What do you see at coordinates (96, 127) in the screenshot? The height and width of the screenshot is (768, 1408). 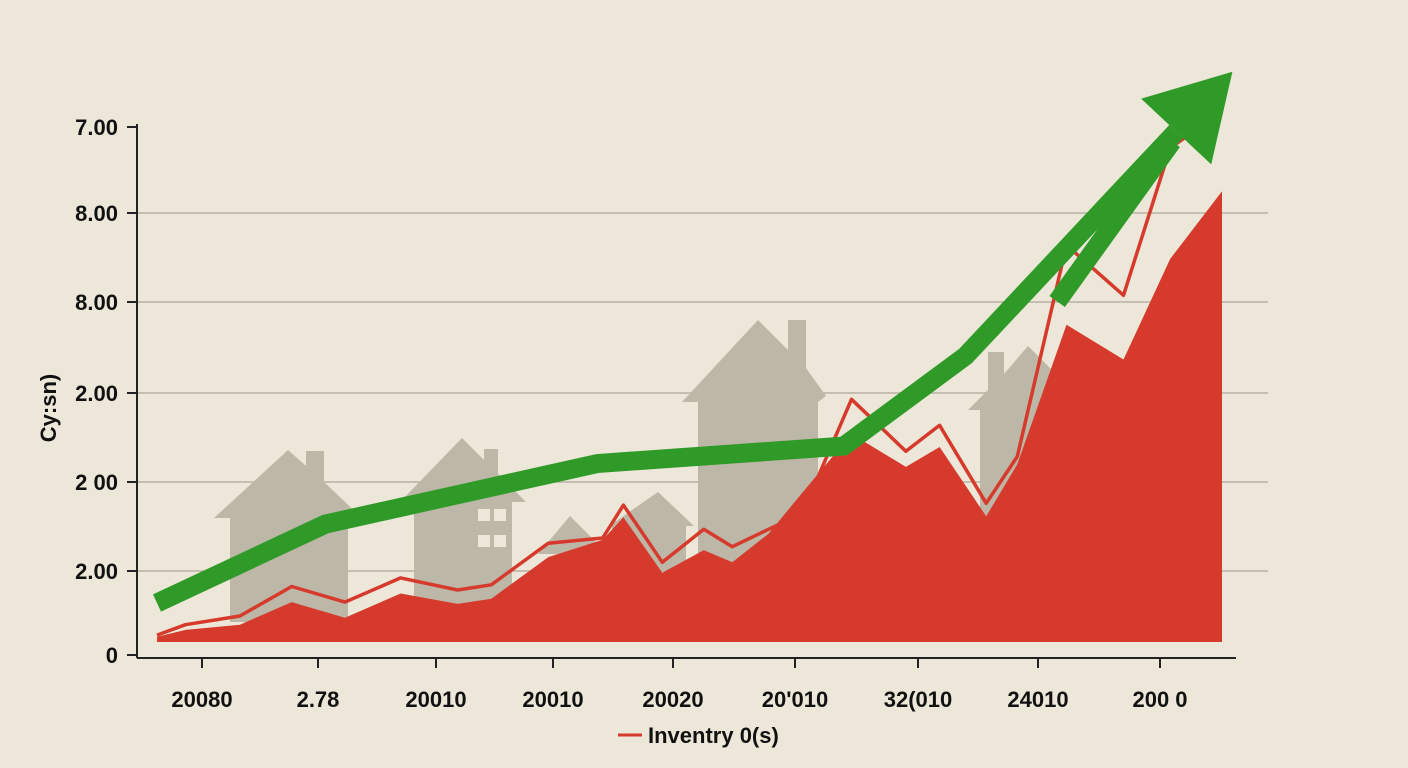 I see `y-tick-label: 7.00` at bounding box center [96, 127].